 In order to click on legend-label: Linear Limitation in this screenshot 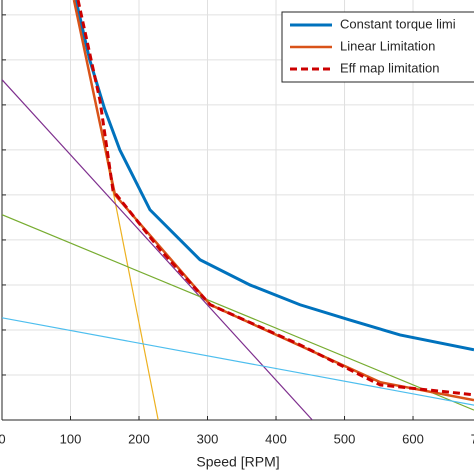, I will do `click(387, 45)`.